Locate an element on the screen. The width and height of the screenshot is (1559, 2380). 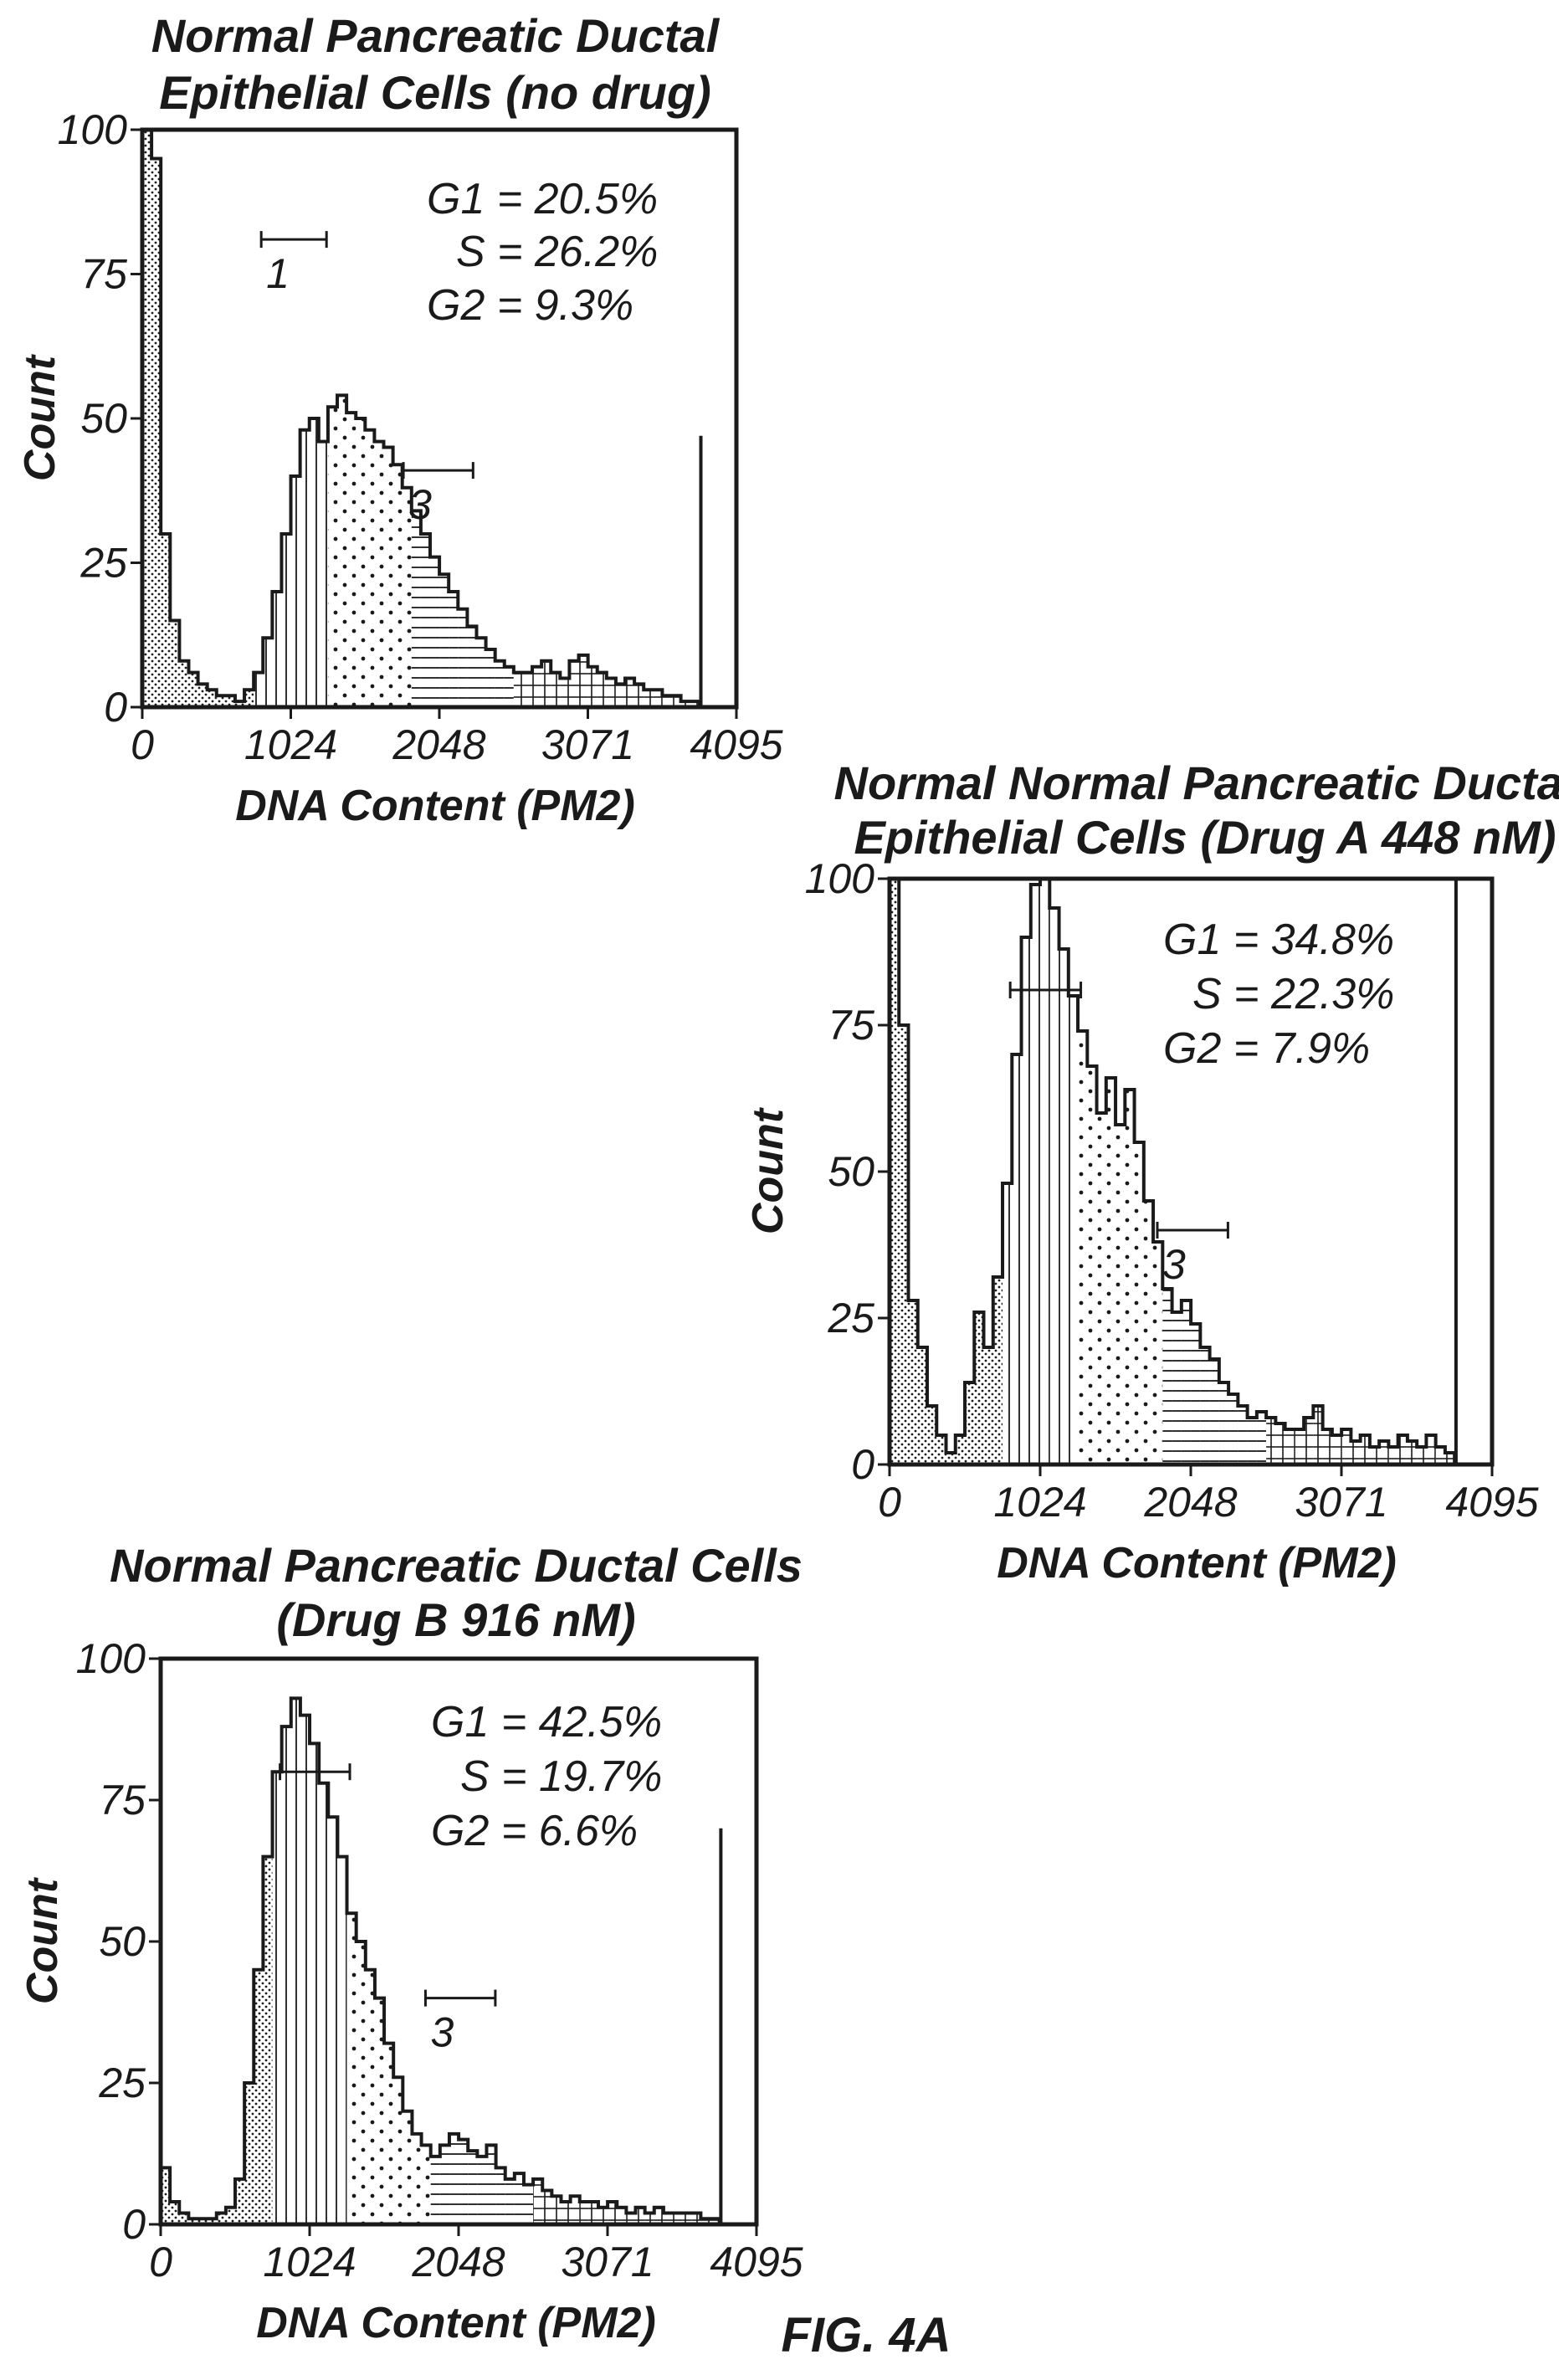
x-tick-label: 3071 is located at coordinates (587, 744).